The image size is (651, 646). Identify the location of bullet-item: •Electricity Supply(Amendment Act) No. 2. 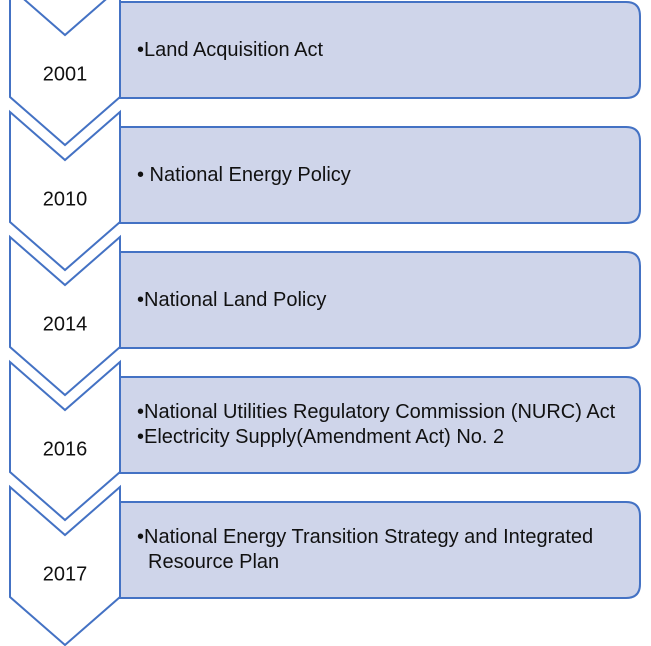
(321, 437).